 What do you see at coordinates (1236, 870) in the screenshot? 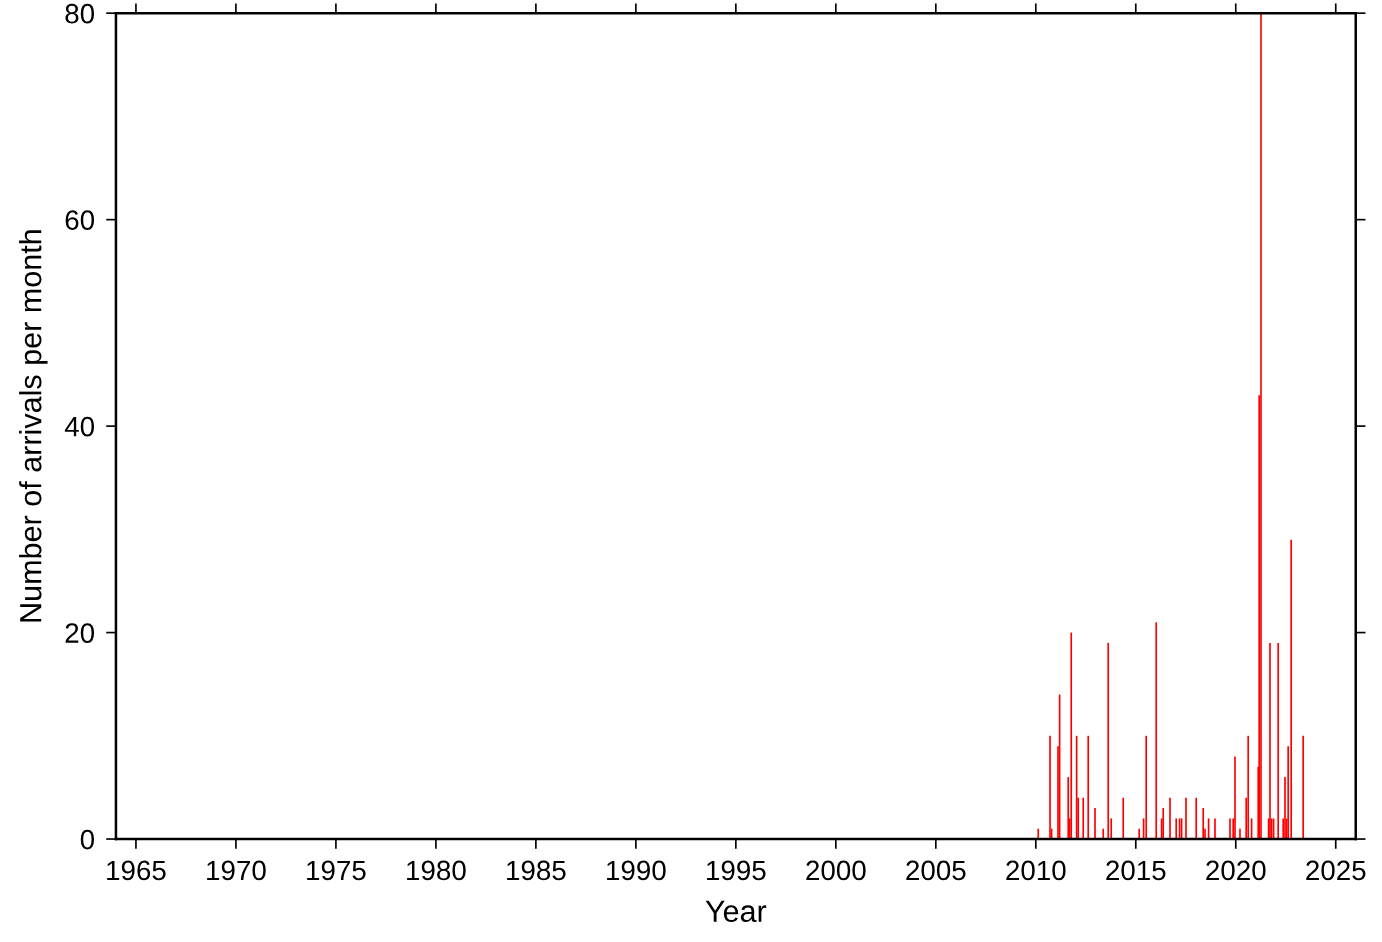
I see `x-tick-label: 2020` at bounding box center [1236, 870].